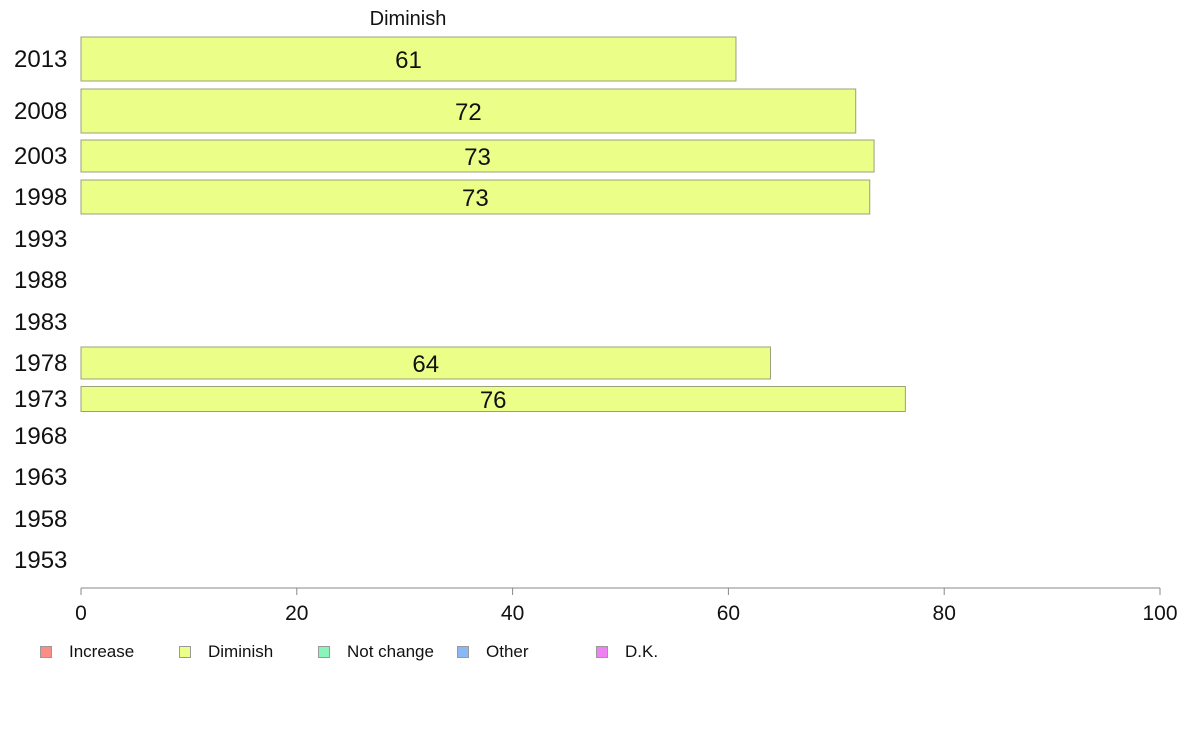 The image size is (1188, 736). I want to click on bar-value-label: 61, so click(408, 60).